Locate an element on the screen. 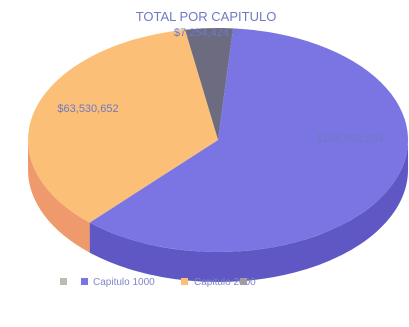  chart-title: TOTAL POR CAPITULO is located at coordinates (206, 16).